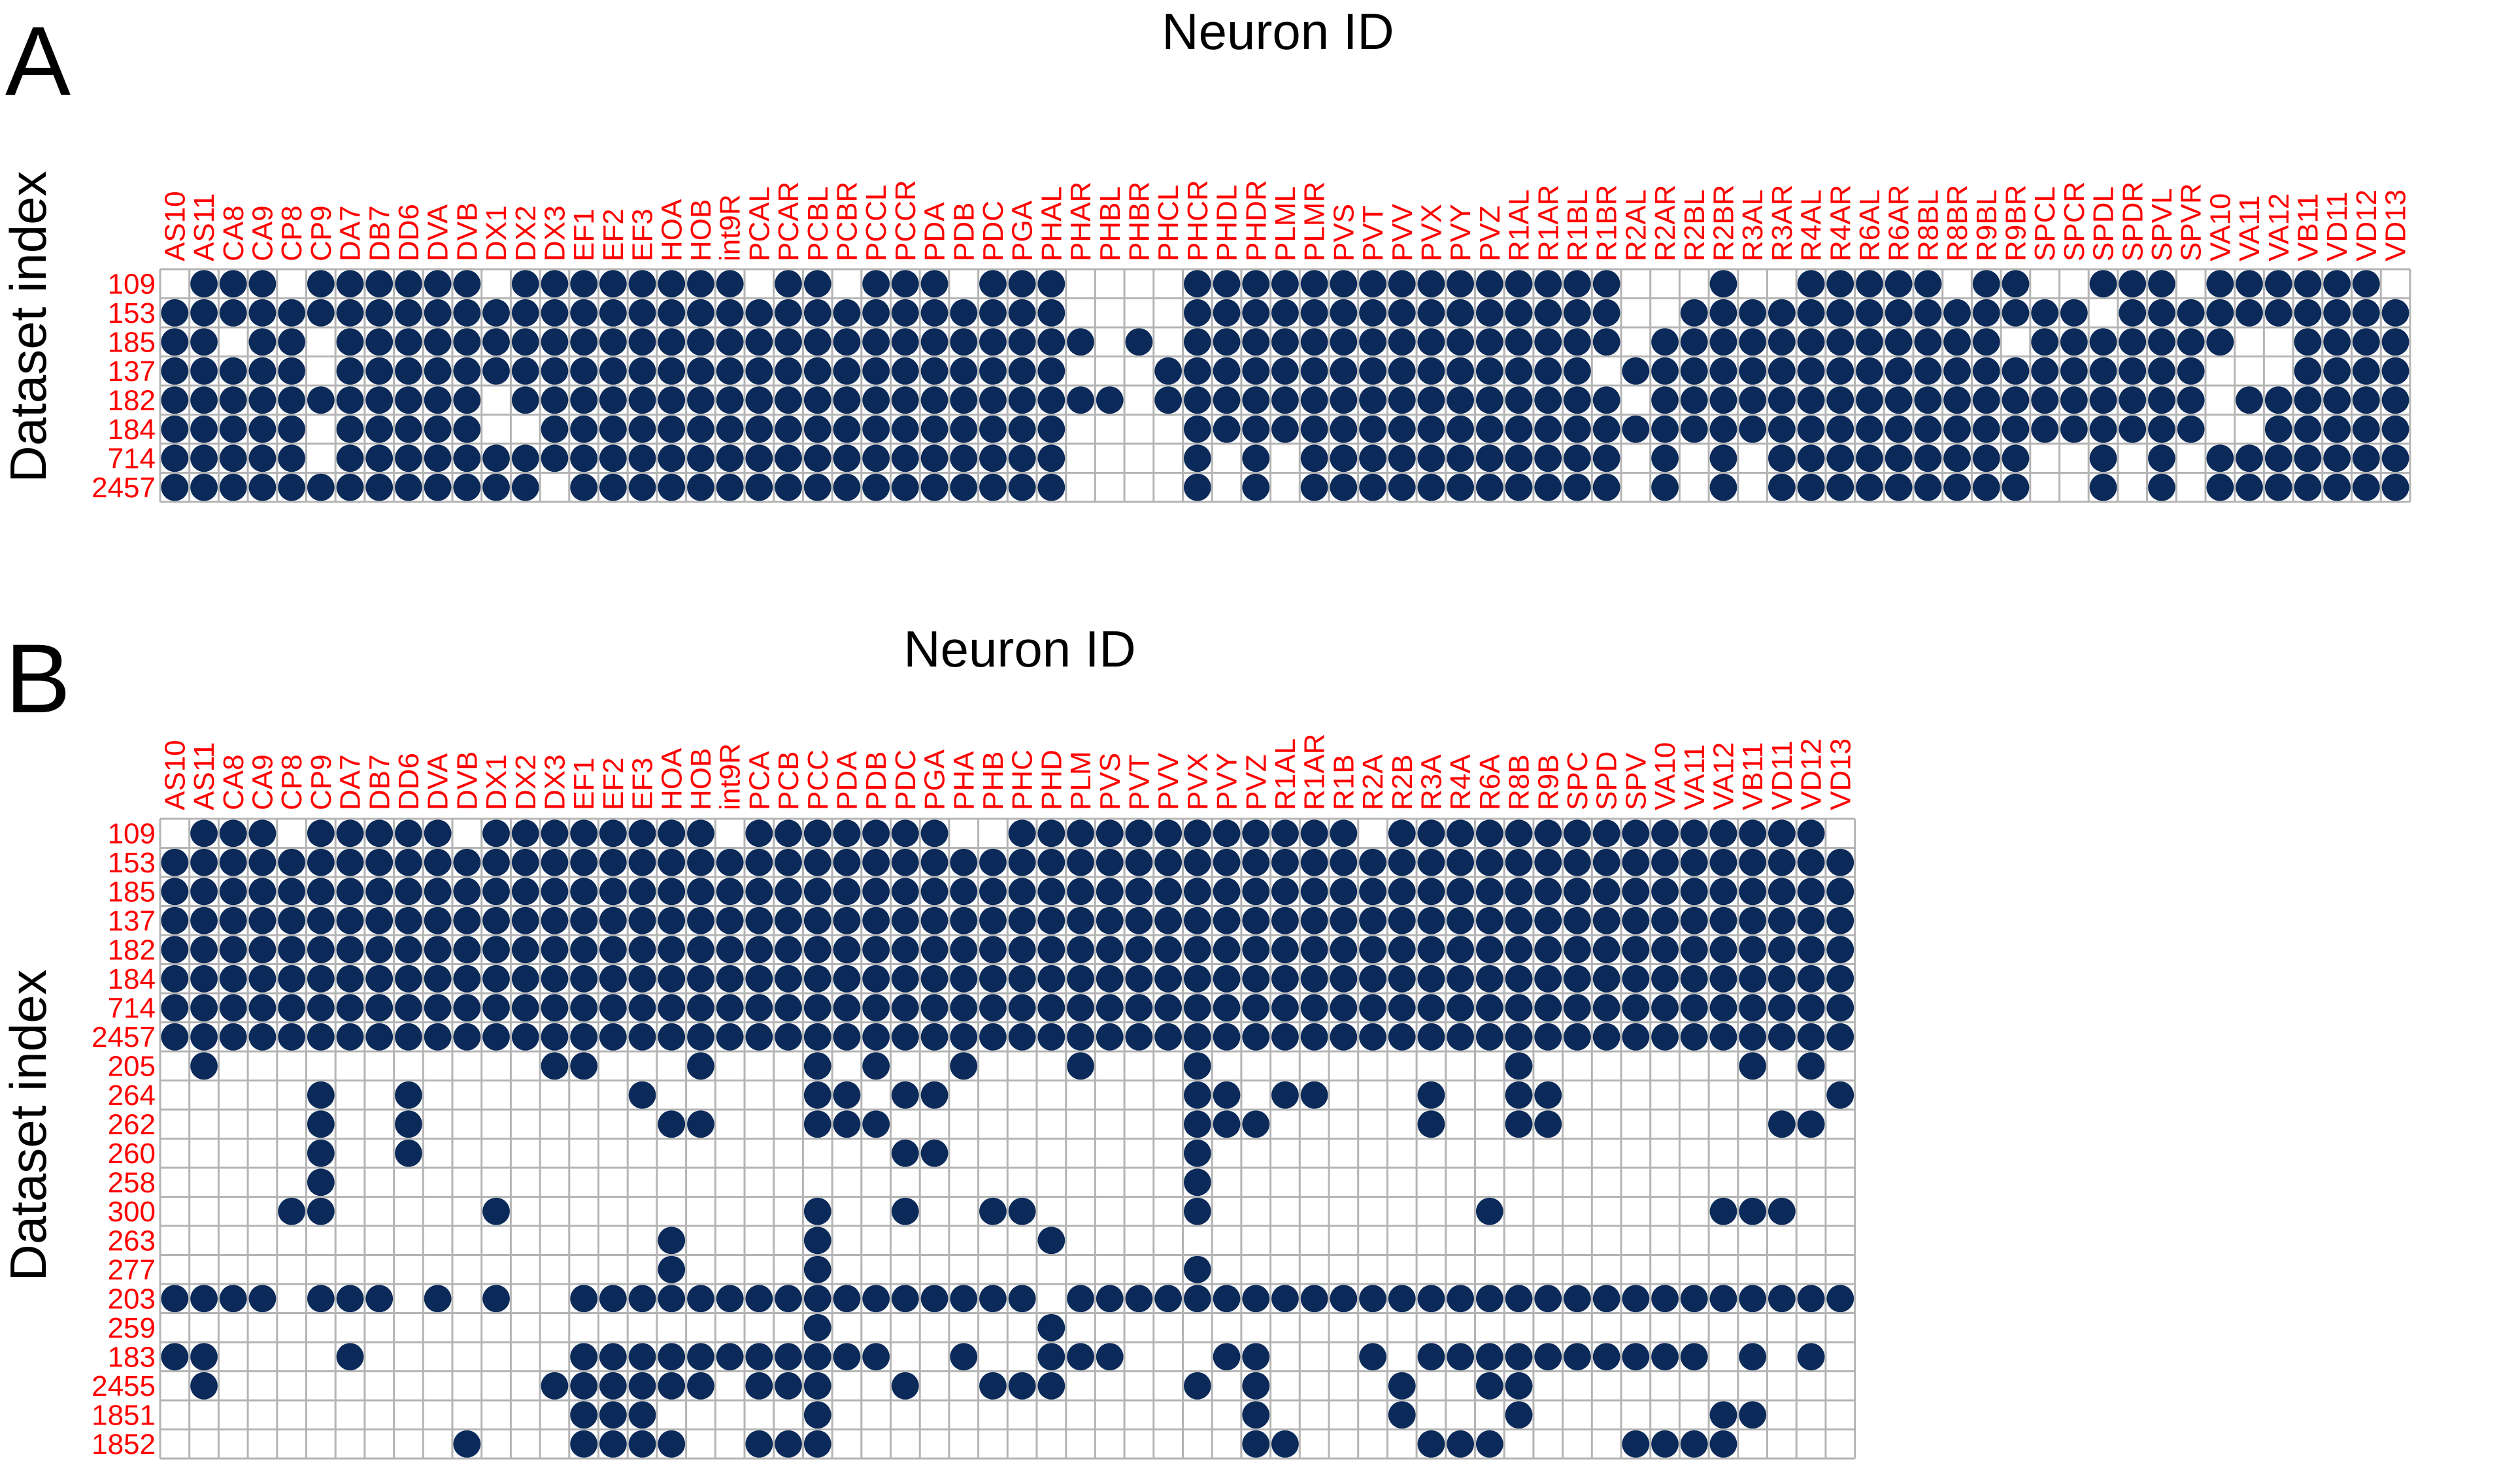 This screenshot has width=2499, height=1484. Describe the element at coordinates (467, 780) in the screenshot. I see `column-label: DVB` at that location.